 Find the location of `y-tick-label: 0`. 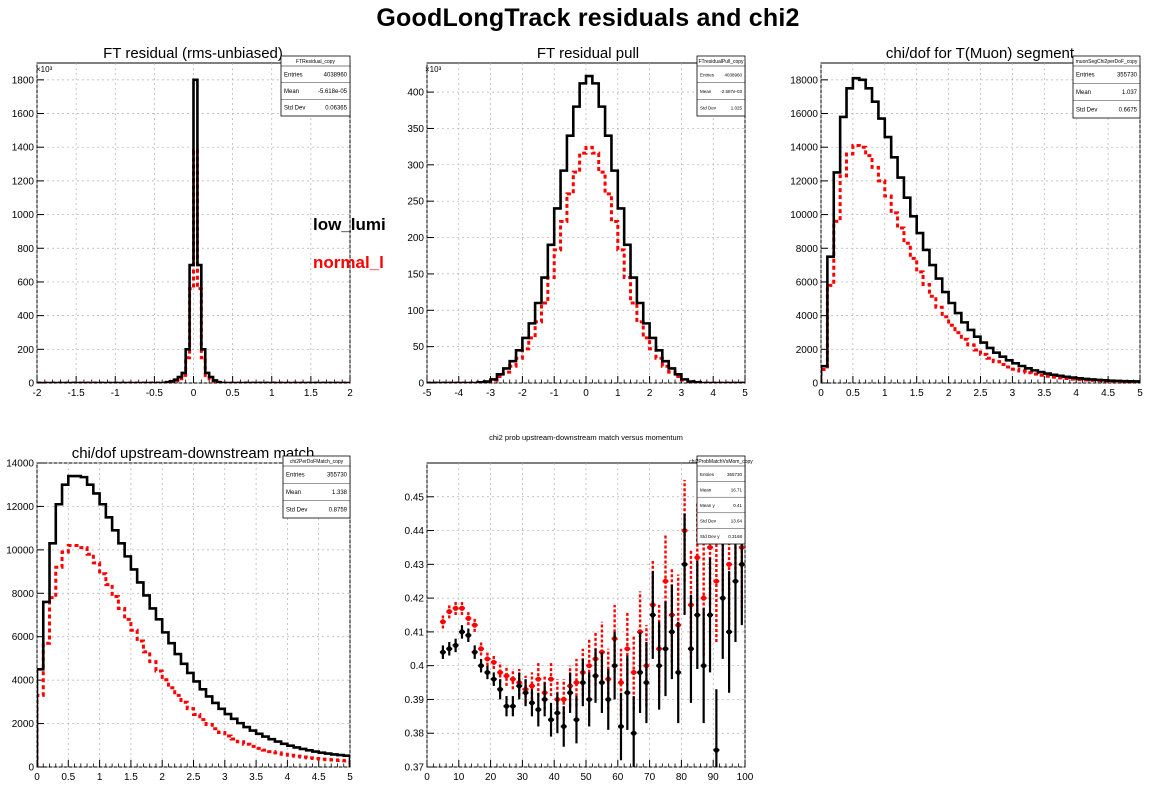

y-tick-label: 0 is located at coordinates (31, 768).